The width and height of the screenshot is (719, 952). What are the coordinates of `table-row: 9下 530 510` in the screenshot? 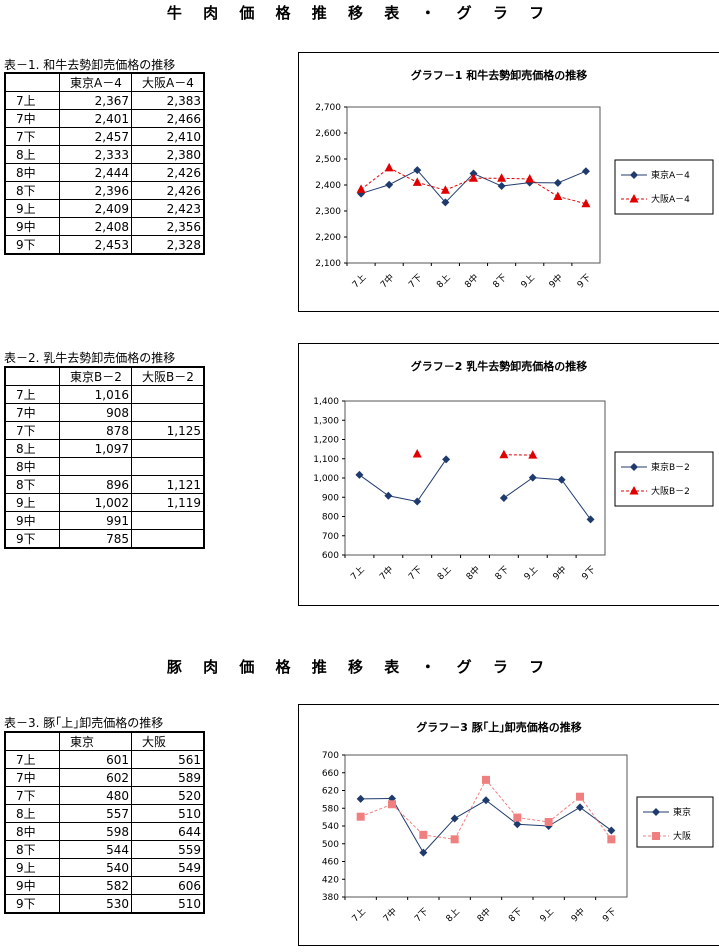 It's located at (104, 904).